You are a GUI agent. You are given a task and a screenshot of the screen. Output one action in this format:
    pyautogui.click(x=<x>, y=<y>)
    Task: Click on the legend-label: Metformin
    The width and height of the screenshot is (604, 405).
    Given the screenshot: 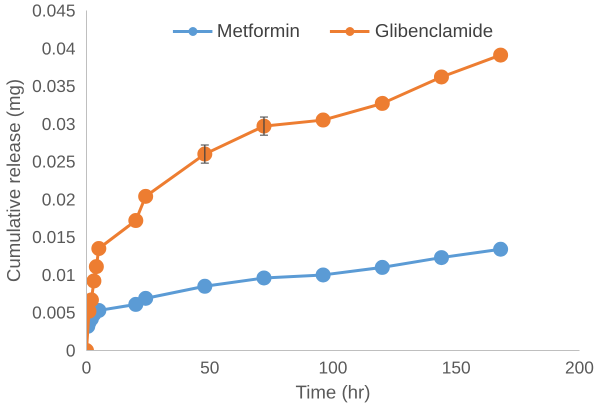 What is the action you would take?
    pyautogui.click(x=258, y=31)
    